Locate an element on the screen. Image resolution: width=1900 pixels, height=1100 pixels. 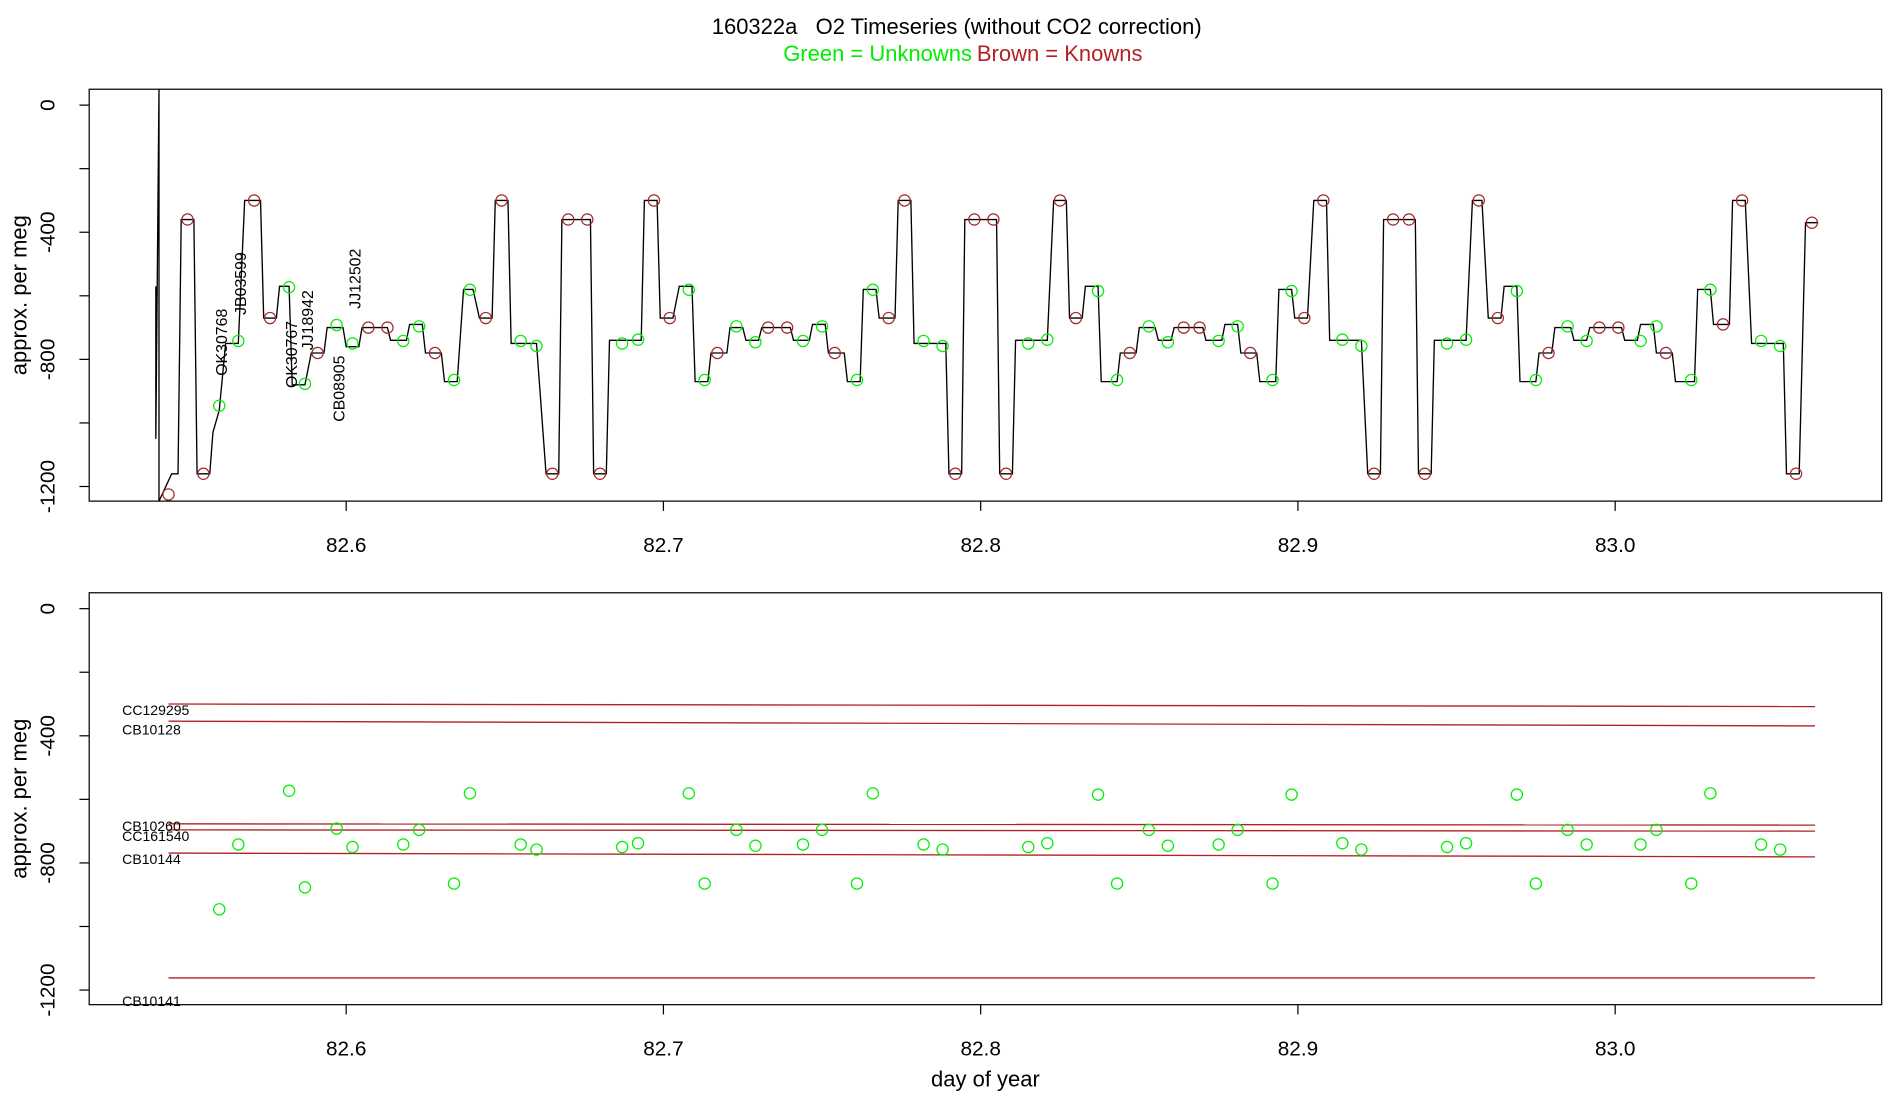
line-label: CC161540 is located at coordinates (155, 836).